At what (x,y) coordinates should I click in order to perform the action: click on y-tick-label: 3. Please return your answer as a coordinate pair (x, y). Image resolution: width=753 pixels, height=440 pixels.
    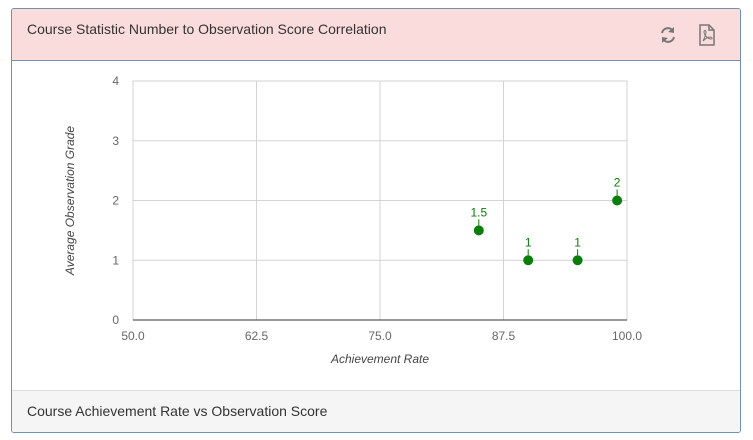
    Looking at the image, I should click on (115, 141).